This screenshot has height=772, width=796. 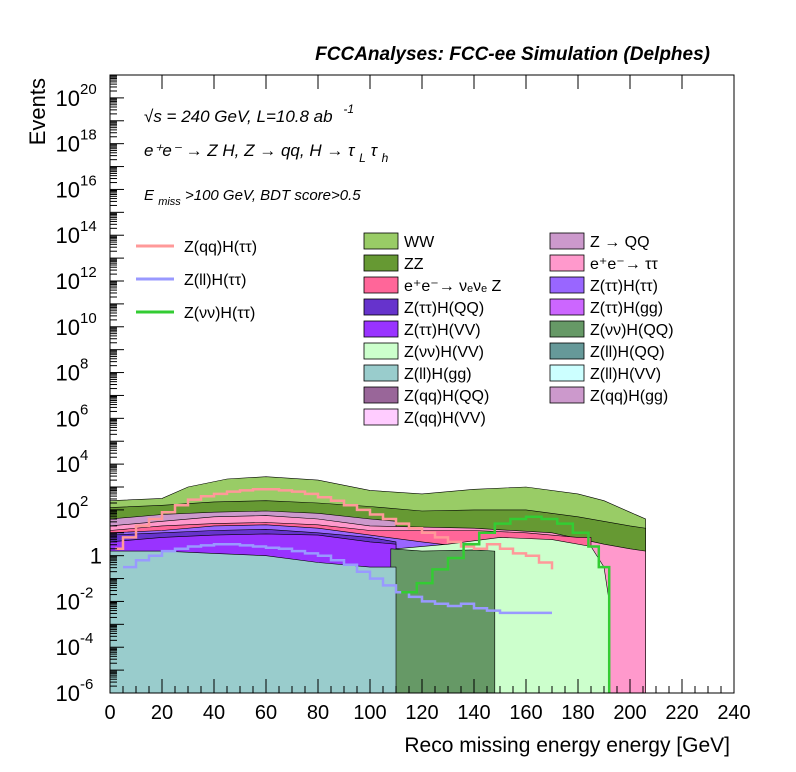 What do you see at coordinates (525, 713) in the screenshot?
I see `x-tick-label-8: 160` at bounding box center [525, 713].